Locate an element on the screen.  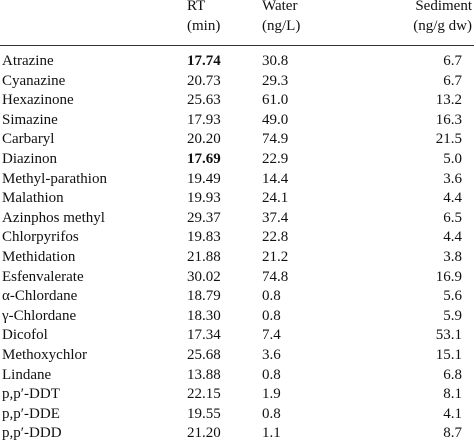
cell-value: 21.5 is located at coordinates (448, 139).